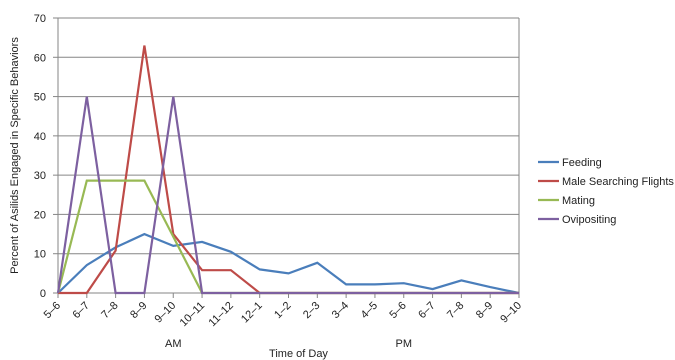 The height and width of the screenshot is (360, 675). Describe the element at coordinates (298, 354) in the screenshot. I see `x-axis-title: Time of Day` at that location.